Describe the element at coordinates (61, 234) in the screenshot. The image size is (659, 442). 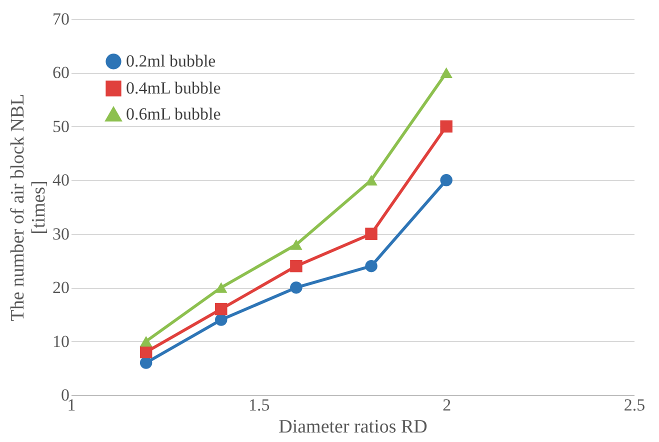
I see `y-tick-label: 30` at that location.